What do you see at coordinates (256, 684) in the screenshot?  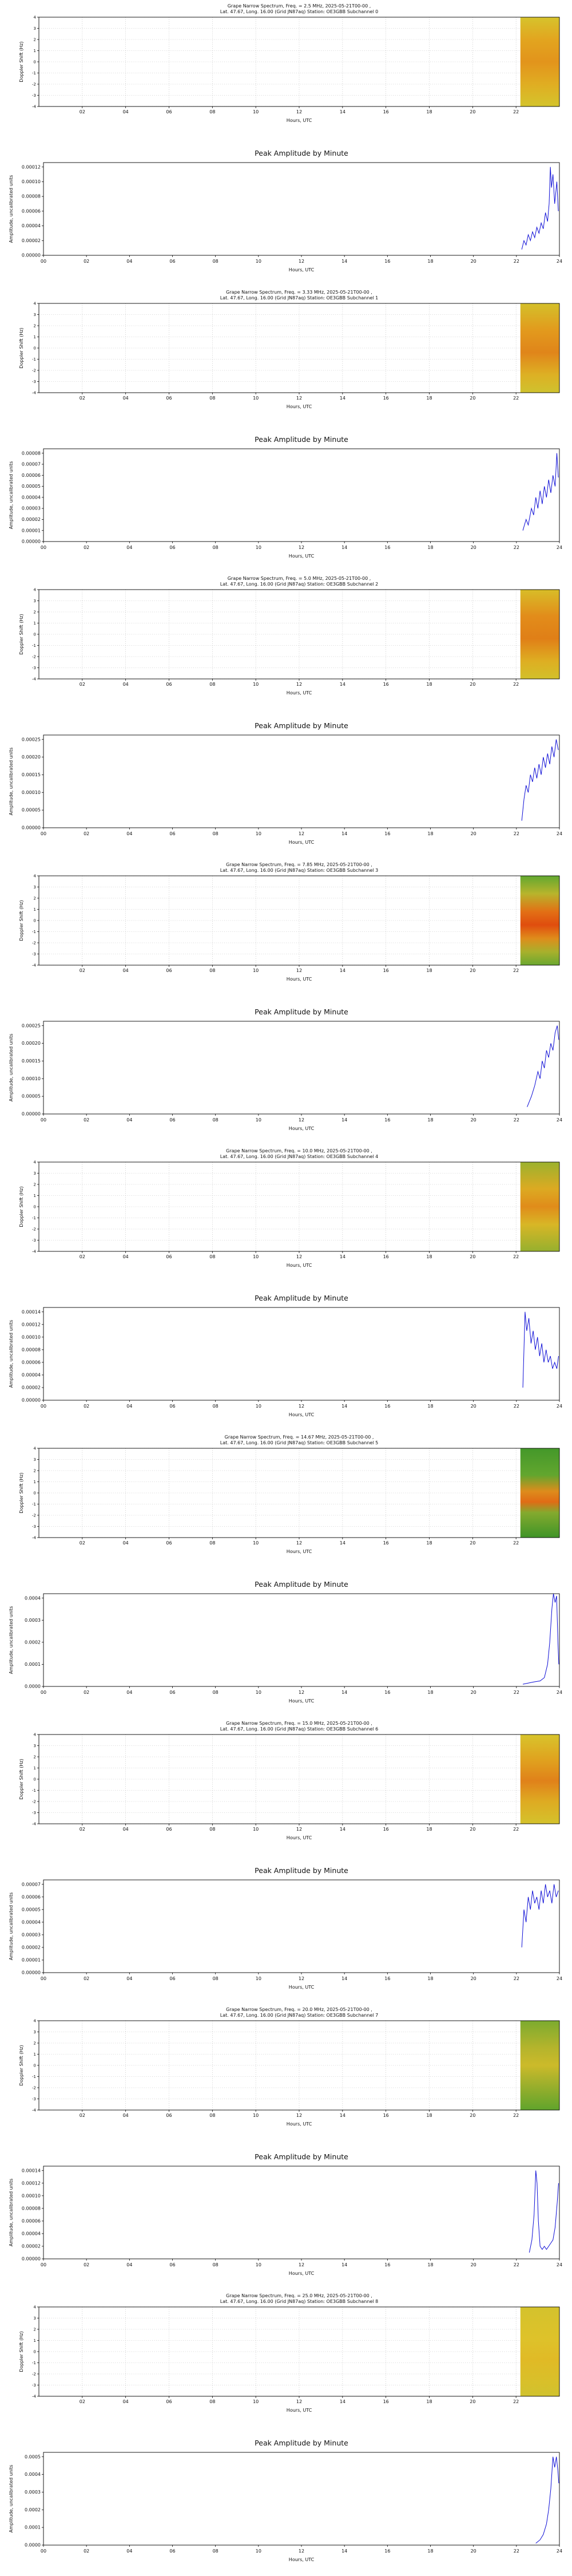 I see `spectrogram-xtick-label: 10` at bounding box center [256, 684].